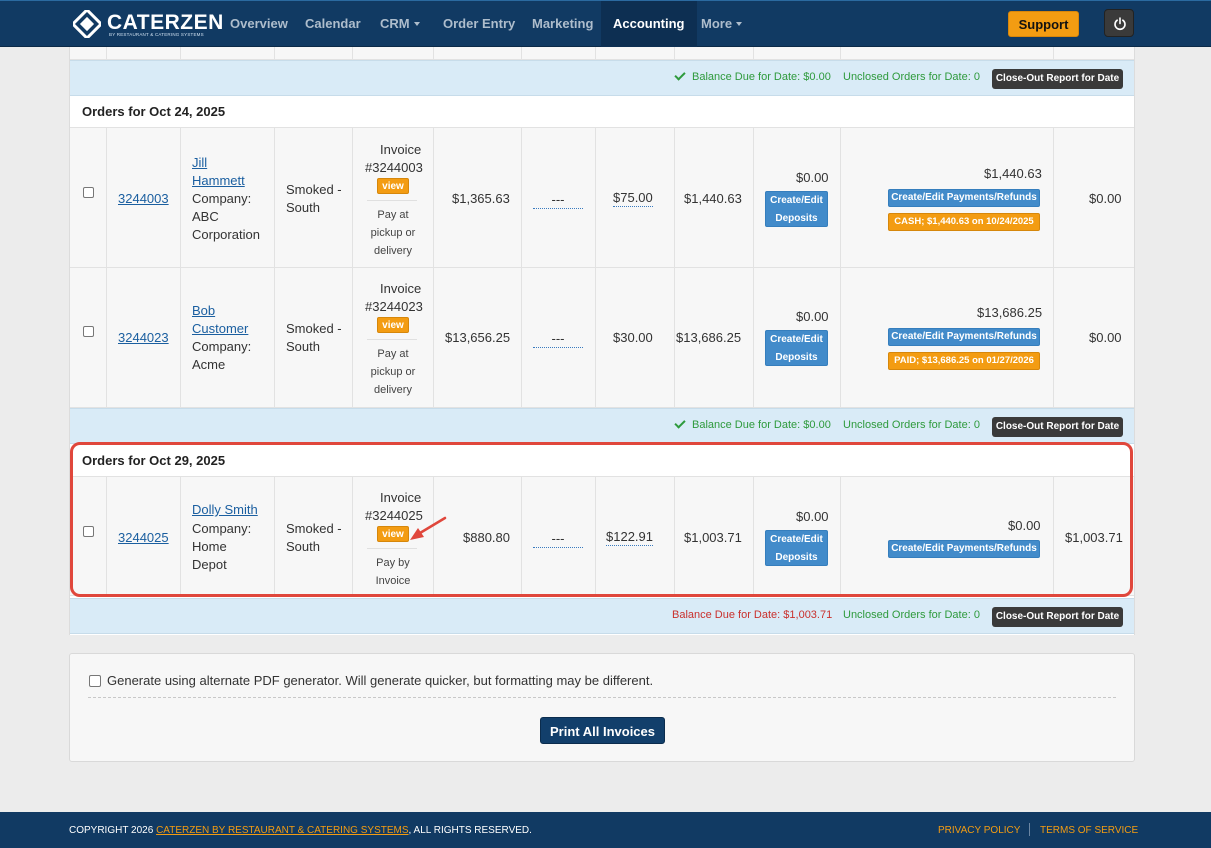  Describe the element at coordinates (220, 319) in the screenshot. I see `customer-name-link: Bob Customer` at that location.